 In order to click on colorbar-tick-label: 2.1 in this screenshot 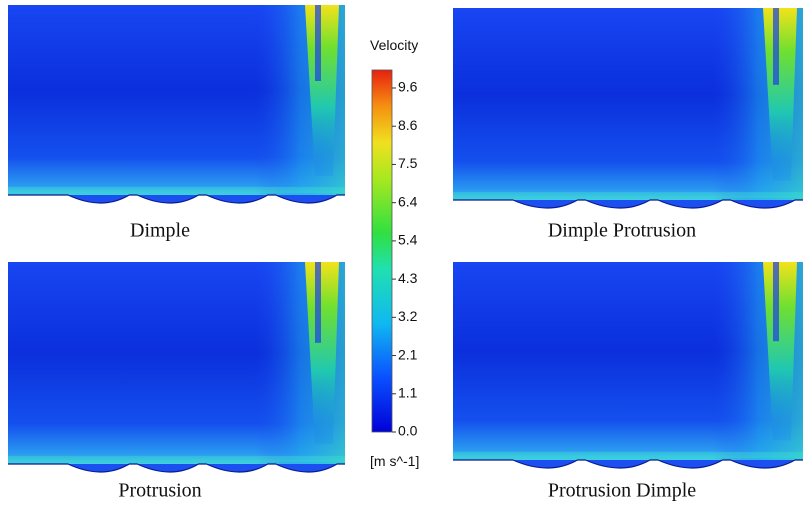, I will do `click(408, 354)`.